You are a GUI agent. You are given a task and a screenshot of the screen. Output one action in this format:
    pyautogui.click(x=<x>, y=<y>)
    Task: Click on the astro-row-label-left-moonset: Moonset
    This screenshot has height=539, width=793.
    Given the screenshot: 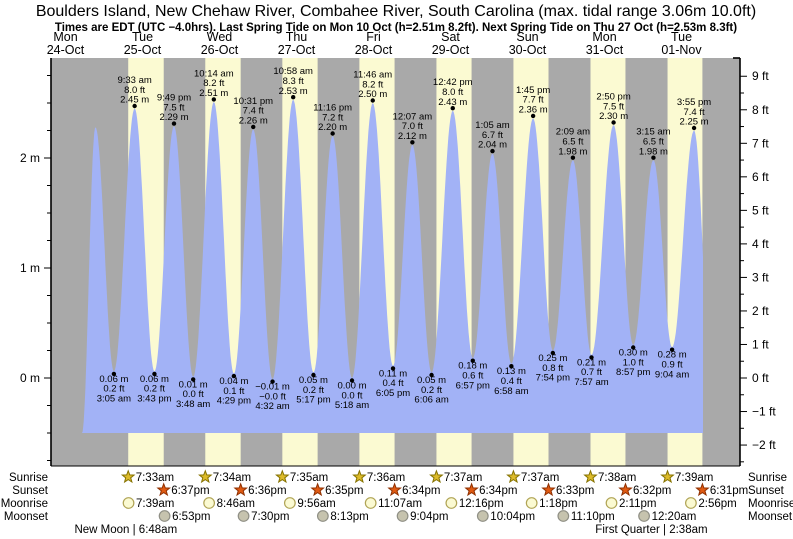 What is the action you would take?
    pyautogui.click(x=26, y=517)
    